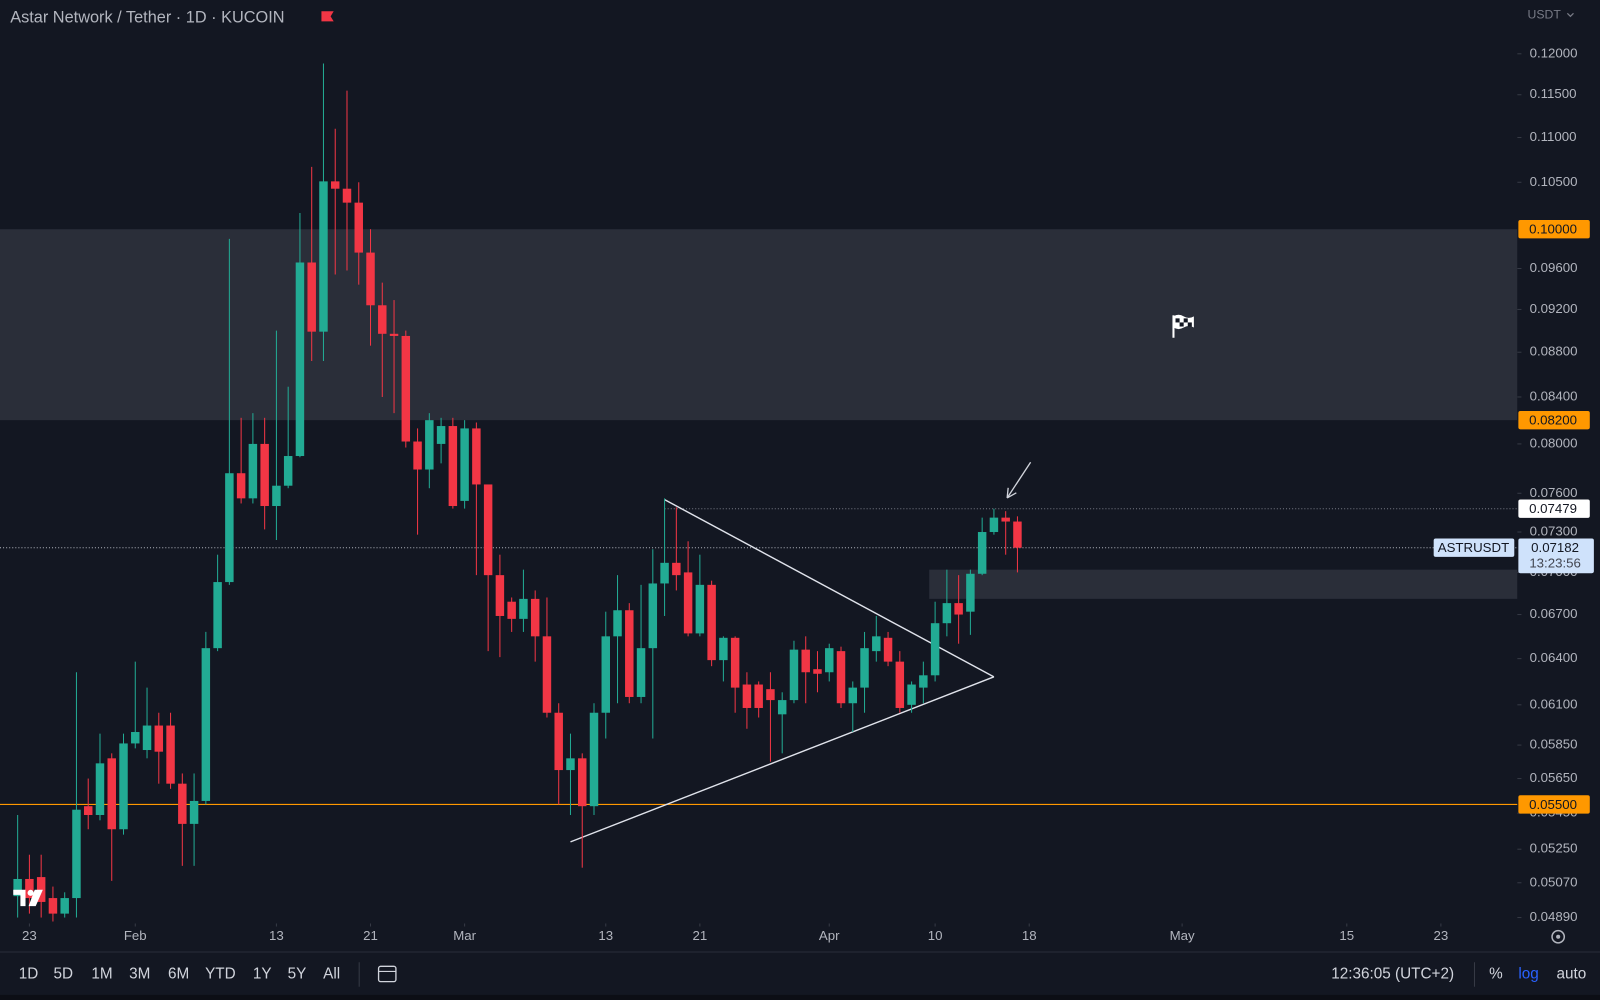  Describe the element at coordinates (1554, 351) in the screenshot. I see `y-tick-label: 0.08800` at that location.